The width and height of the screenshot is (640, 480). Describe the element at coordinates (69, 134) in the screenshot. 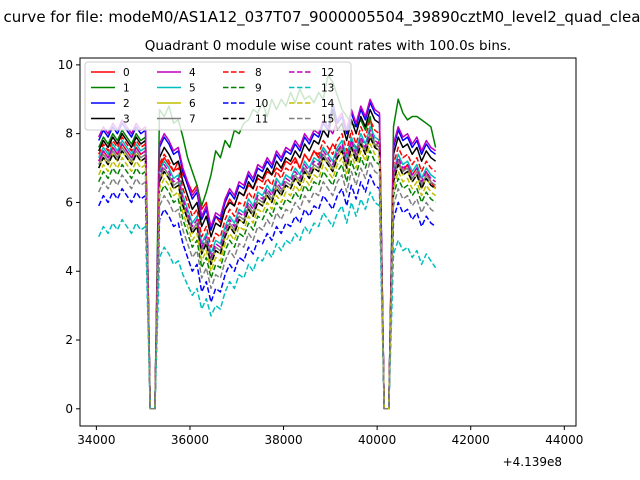

I see `y-tick-label: 8` at that location.